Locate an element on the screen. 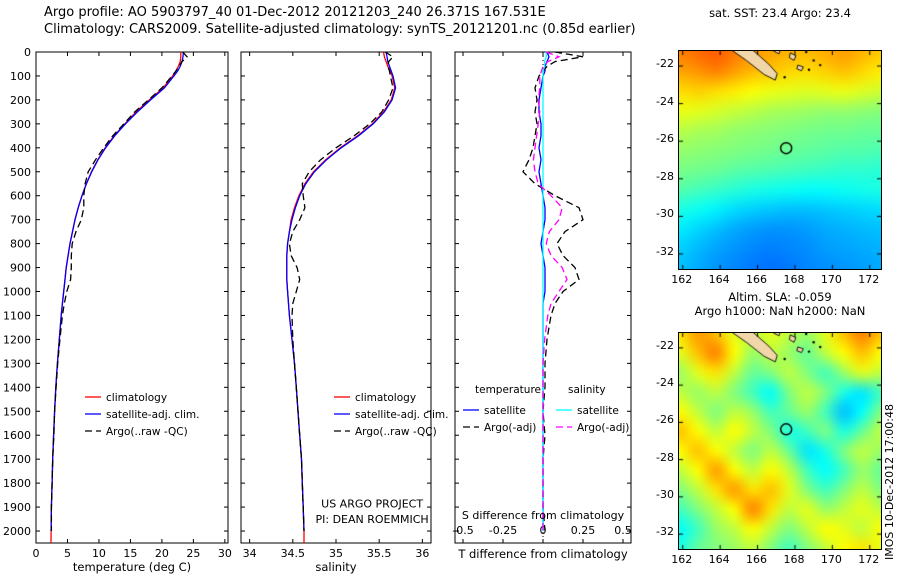 Image resolution: width=900 pixels, height=580 pixels. y-tick-label: 200 is located at coordinates (20, 100).